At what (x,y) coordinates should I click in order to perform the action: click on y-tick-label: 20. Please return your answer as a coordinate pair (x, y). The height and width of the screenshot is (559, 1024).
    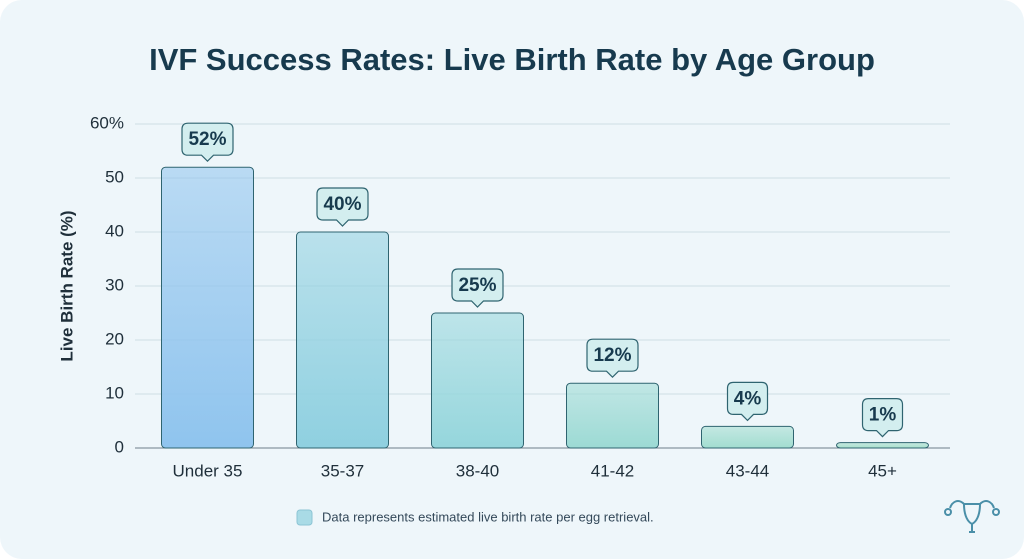
    Looking at the image, I should click on (114, 338).